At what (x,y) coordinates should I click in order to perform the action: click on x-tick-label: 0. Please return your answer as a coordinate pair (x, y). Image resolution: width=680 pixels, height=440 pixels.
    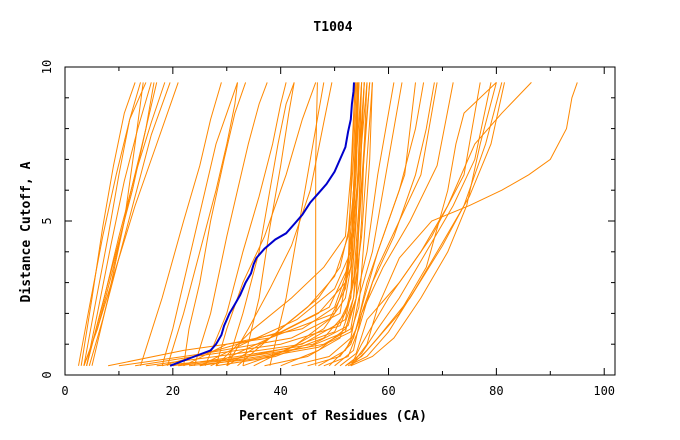
    Looking at the image, I should click on (64, 391).